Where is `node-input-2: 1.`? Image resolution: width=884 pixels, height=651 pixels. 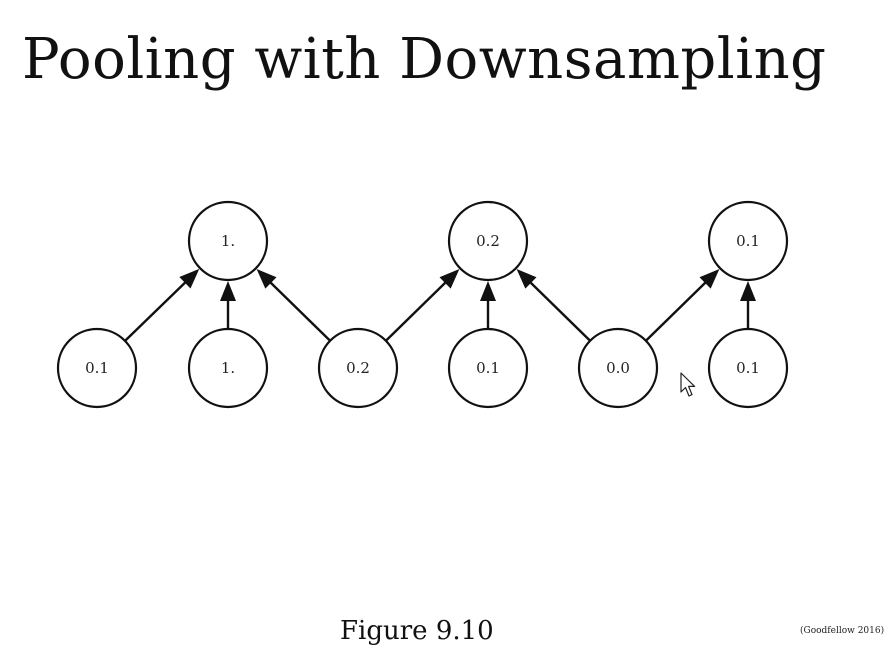
node-input-2: 1. is located at coordinates (228, 368).